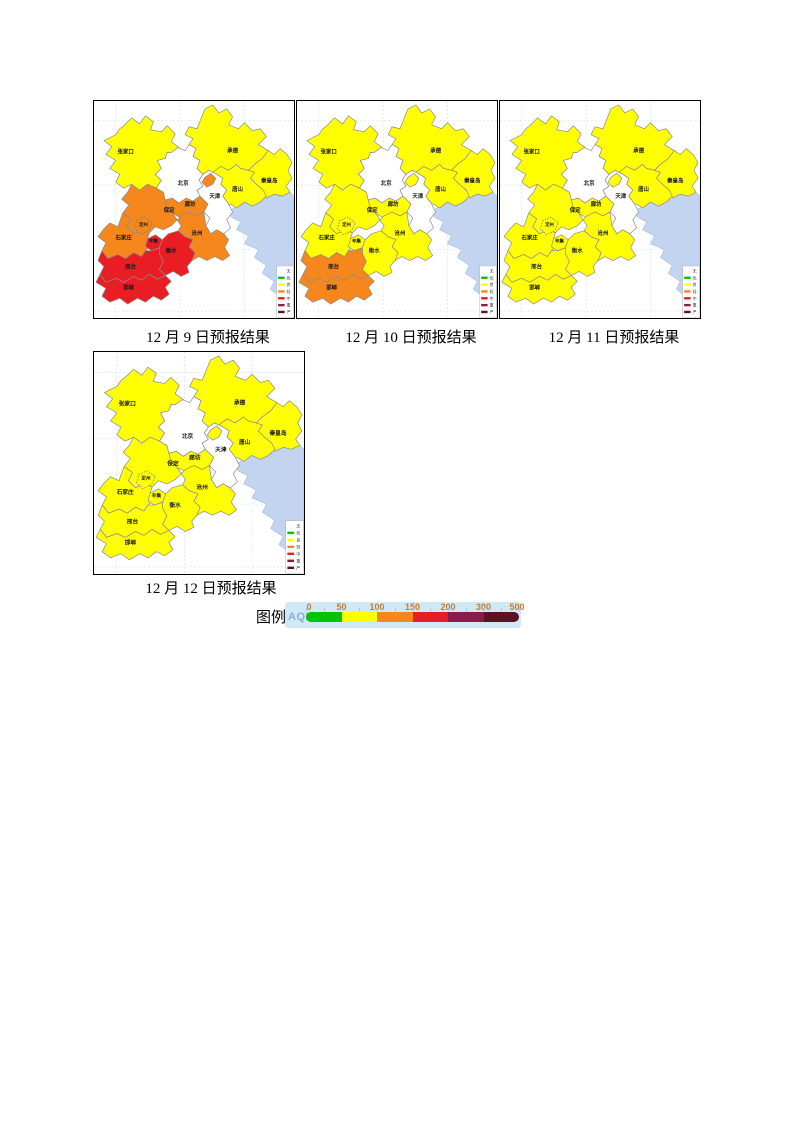  I want to click on aqi-legend-panel: AQI 0 50 100 150 200 300 500, so click(405, 615).